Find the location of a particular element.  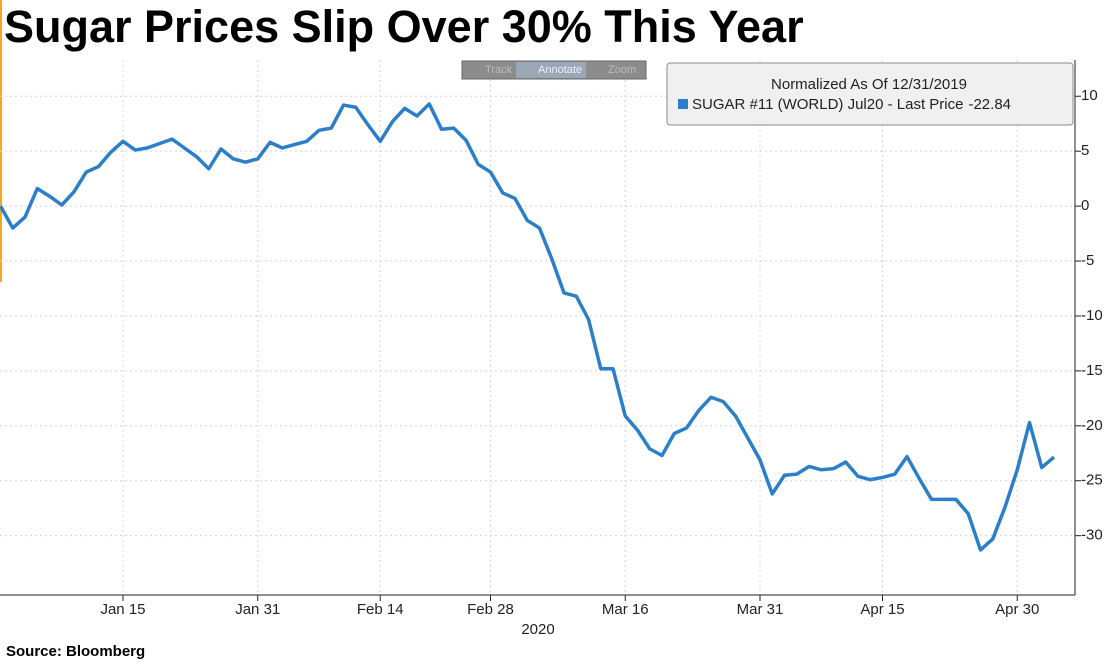

y-tick-label: 10 is located at coordinates (1089, 95).